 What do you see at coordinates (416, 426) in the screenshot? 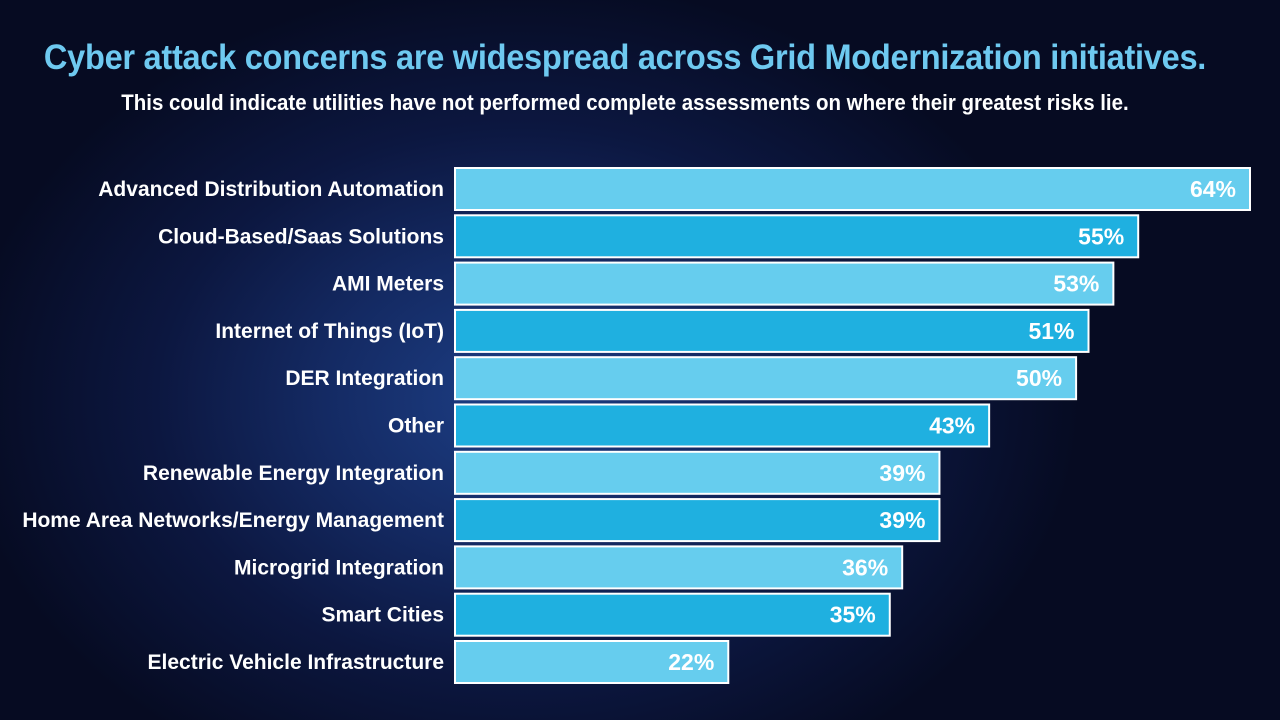
I see `category-label: Other` at bounding box center [416, 426].